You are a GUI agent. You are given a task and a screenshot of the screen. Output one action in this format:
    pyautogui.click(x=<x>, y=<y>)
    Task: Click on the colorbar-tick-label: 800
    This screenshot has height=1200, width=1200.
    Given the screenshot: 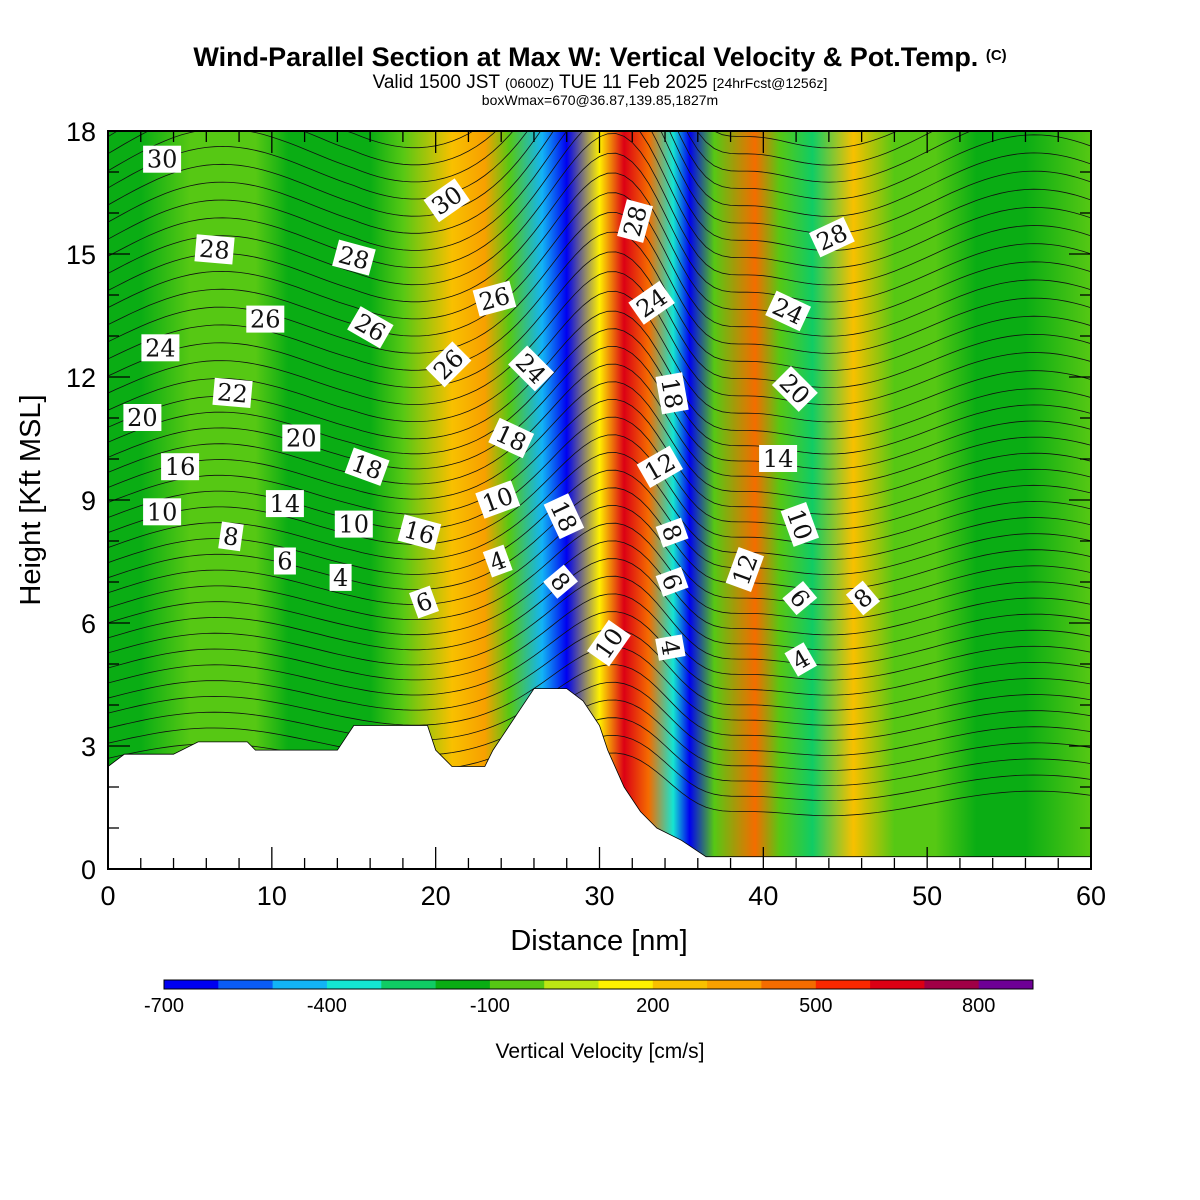 What is the action you would take?
    pyautogui.click(x=978, y=1006)
    